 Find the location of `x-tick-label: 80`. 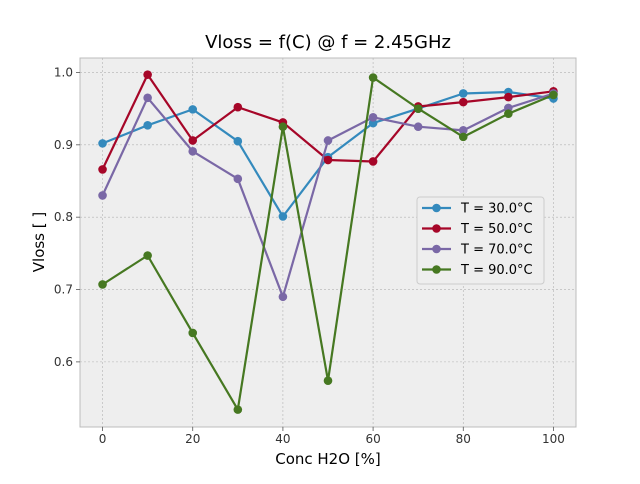

x-tick-label: 80 is located at coordinates (463, 439).